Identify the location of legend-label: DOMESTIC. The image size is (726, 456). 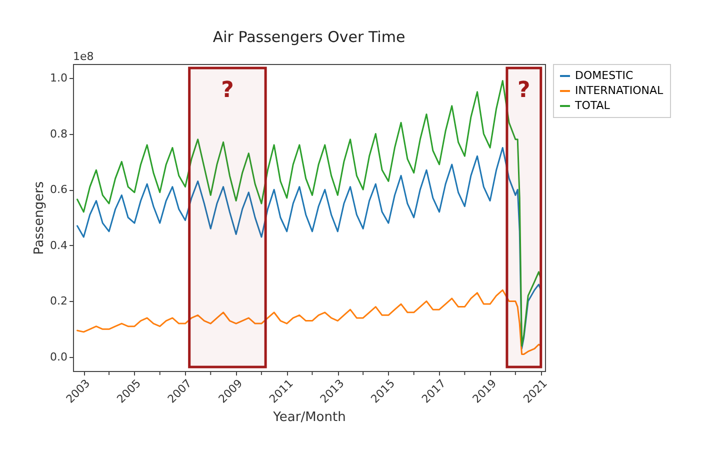
(604, 75).